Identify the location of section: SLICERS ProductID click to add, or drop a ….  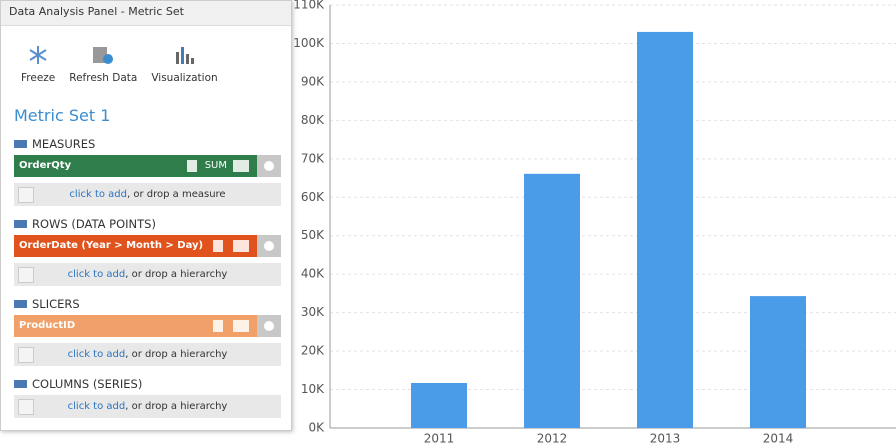
(147, 329).